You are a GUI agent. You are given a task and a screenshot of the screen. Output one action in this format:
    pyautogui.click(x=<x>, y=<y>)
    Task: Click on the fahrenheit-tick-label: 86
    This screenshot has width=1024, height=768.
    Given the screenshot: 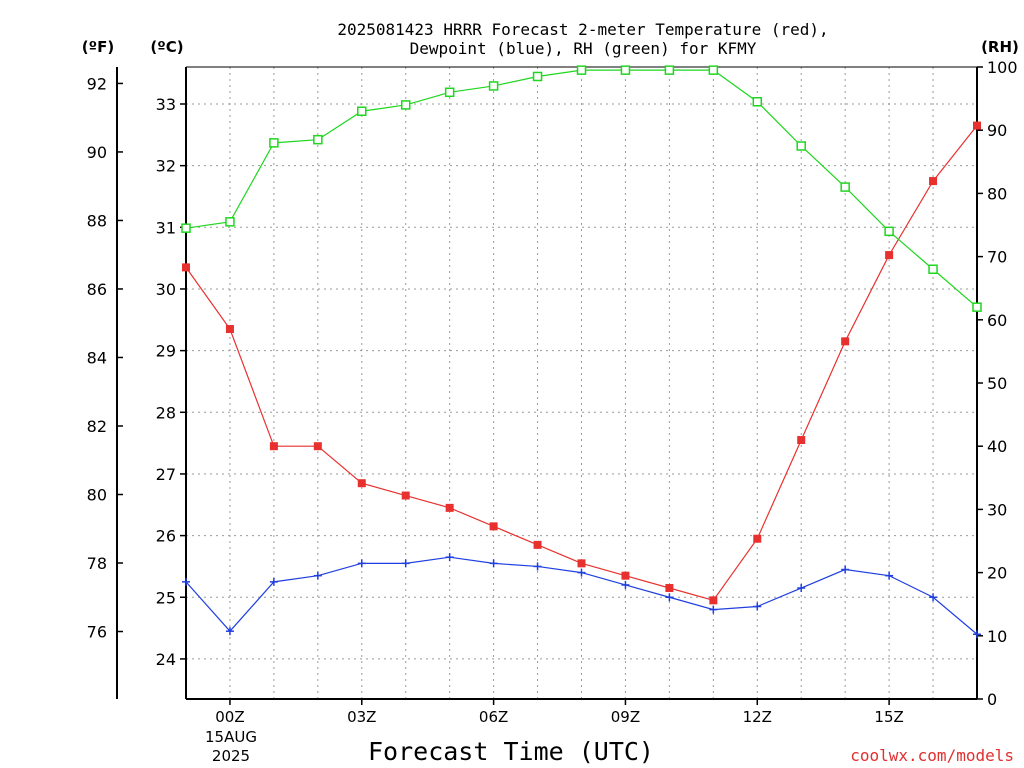 What is the action you would take?
    pyautogui.click(x=97, y=289)
    